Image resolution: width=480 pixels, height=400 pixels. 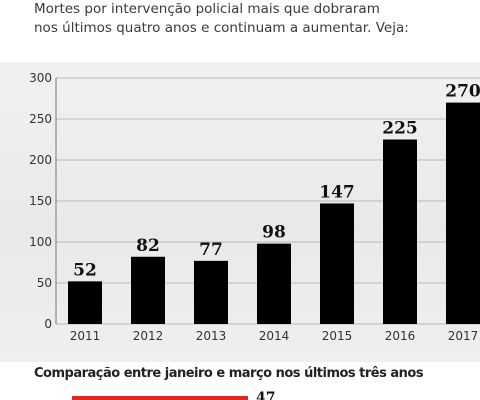 I want to click on bar-2012, so click(x=148, y=290).